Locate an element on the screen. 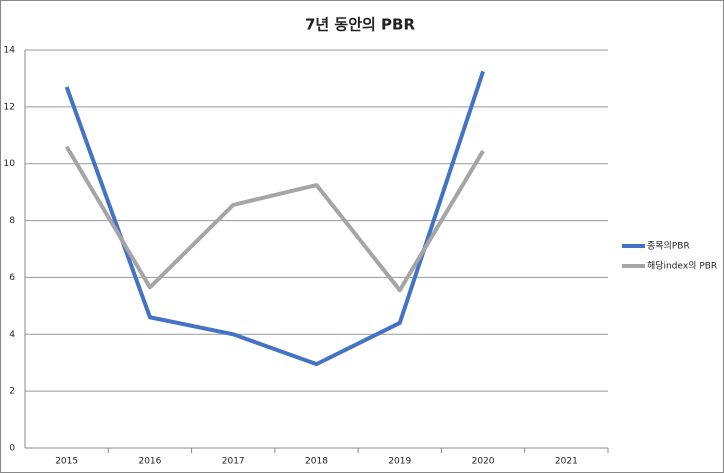  y-tick-label: 2 is located at coordinates (12, 392).